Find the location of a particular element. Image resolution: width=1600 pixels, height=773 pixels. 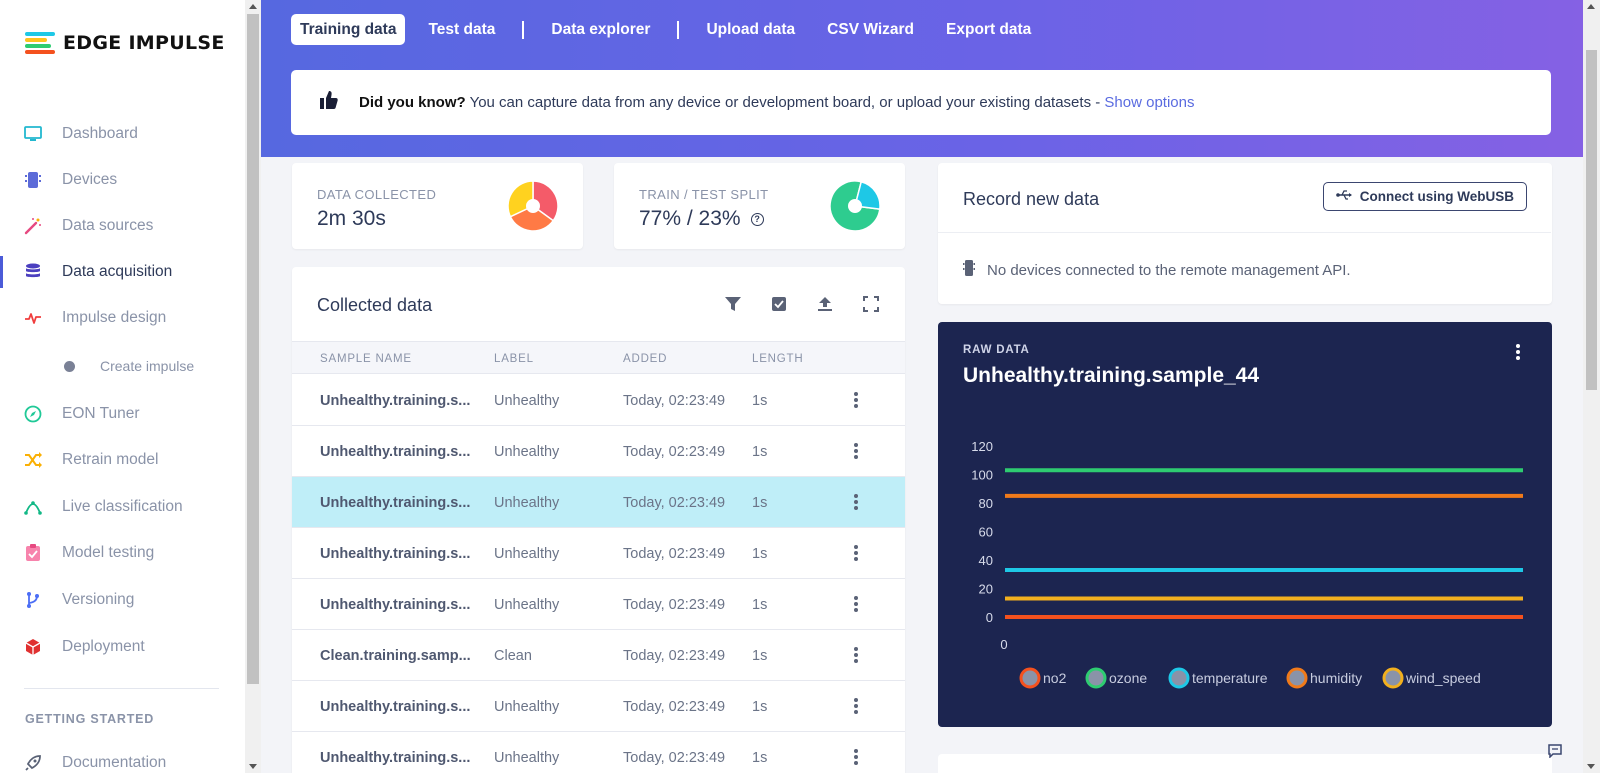

record-divider is located at coordinates (1244, 232).